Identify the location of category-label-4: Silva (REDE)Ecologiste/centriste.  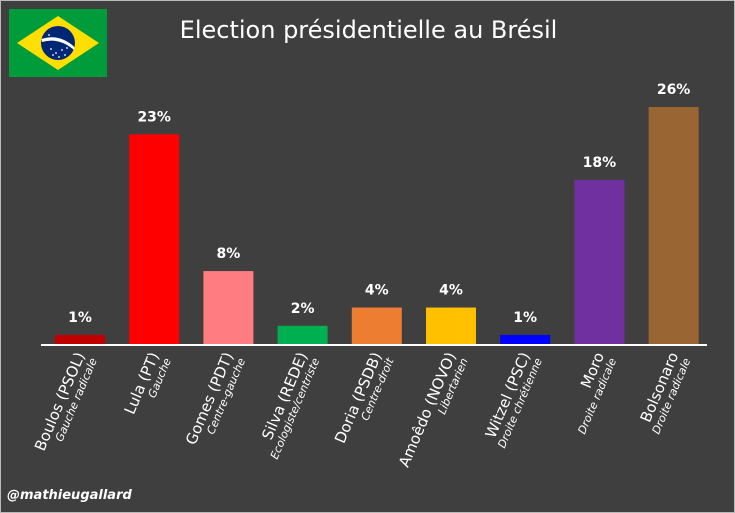
(290, 406).